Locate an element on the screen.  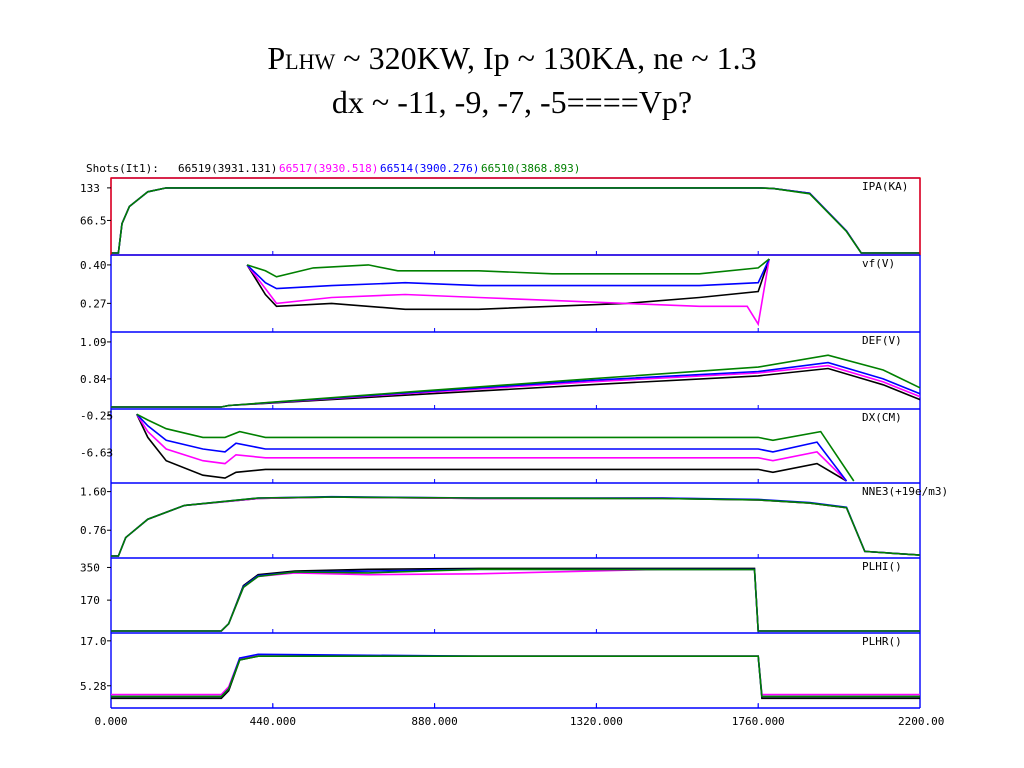
y-tick-label: 66.5 is located at coordinates (93, 220).